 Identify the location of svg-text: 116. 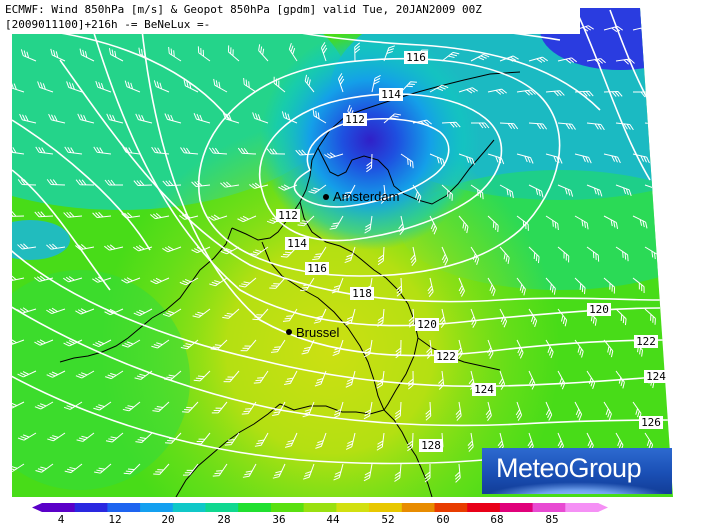
(416, 57).